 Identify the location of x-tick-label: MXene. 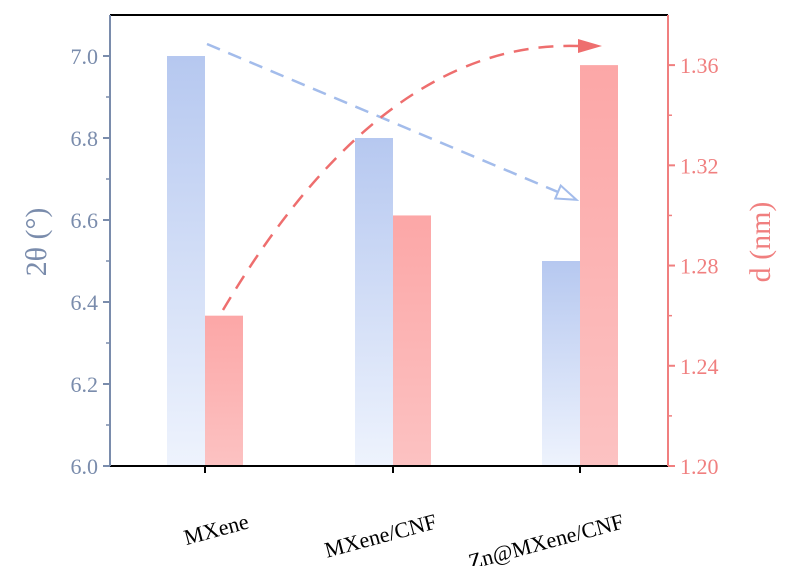
(216, 529).